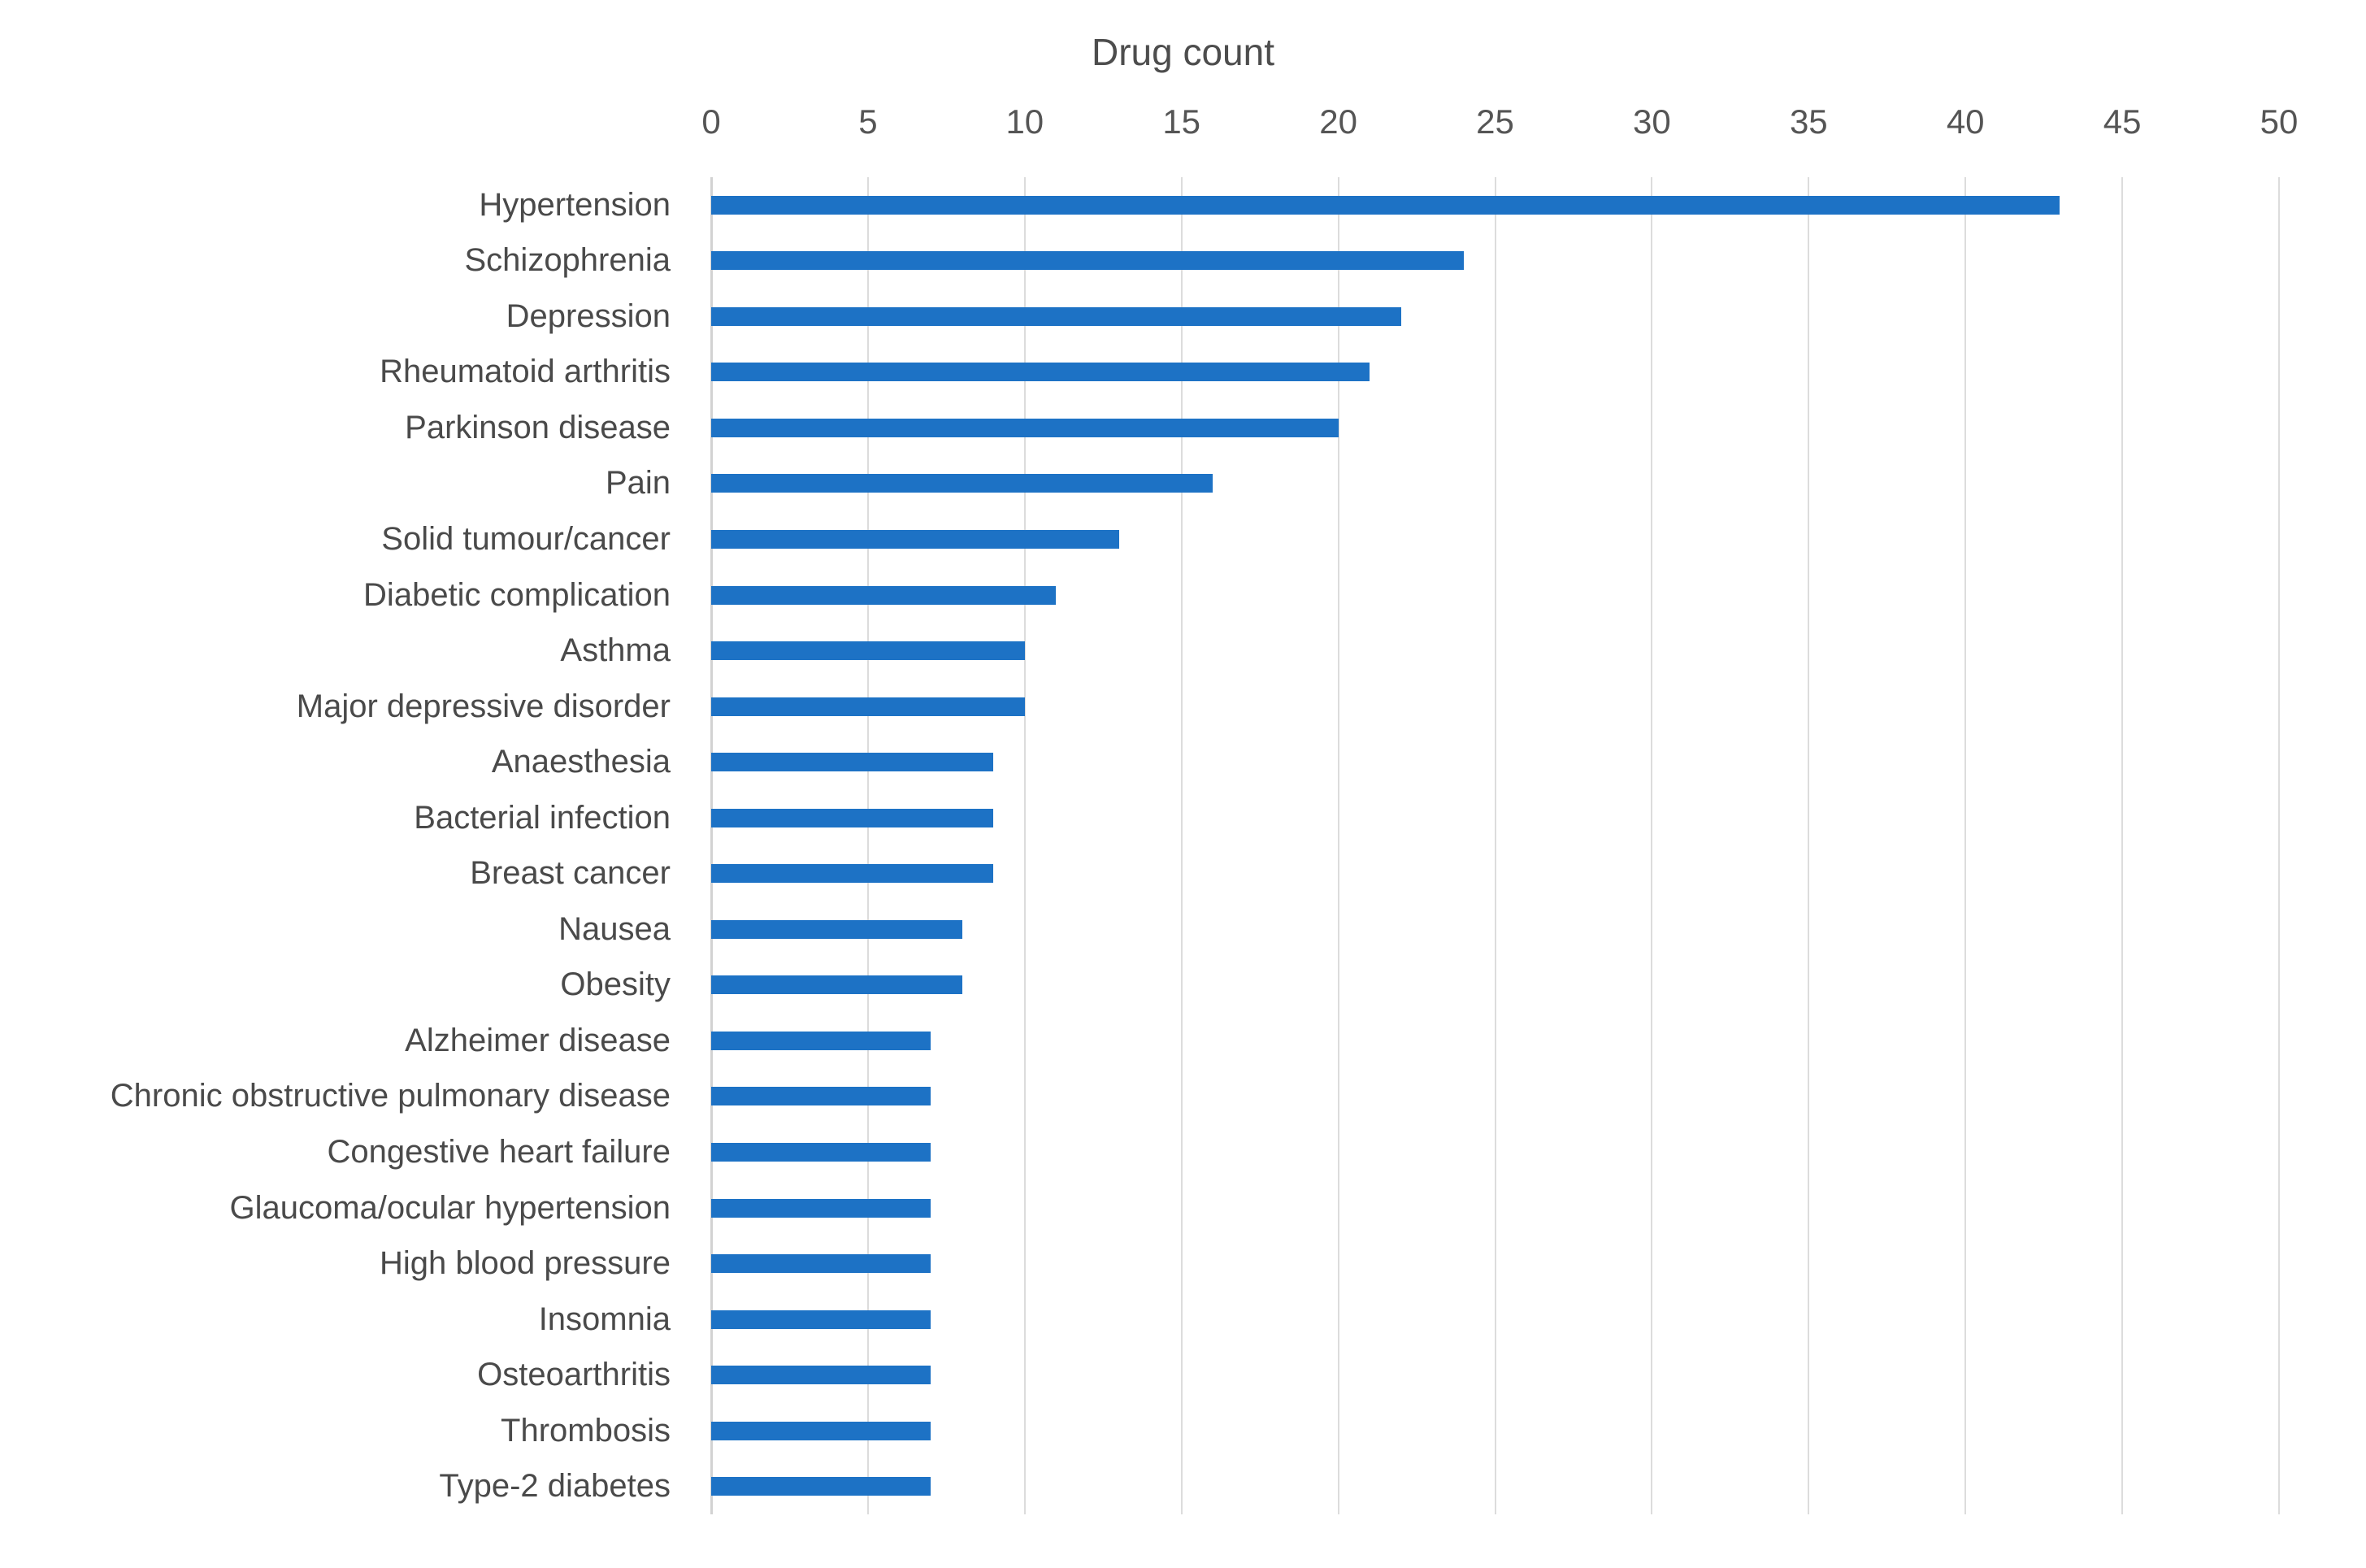 This screenshot has width=2366, height=1568. I want to click on x-axis-tick-label: 40, so click(1966, 122).